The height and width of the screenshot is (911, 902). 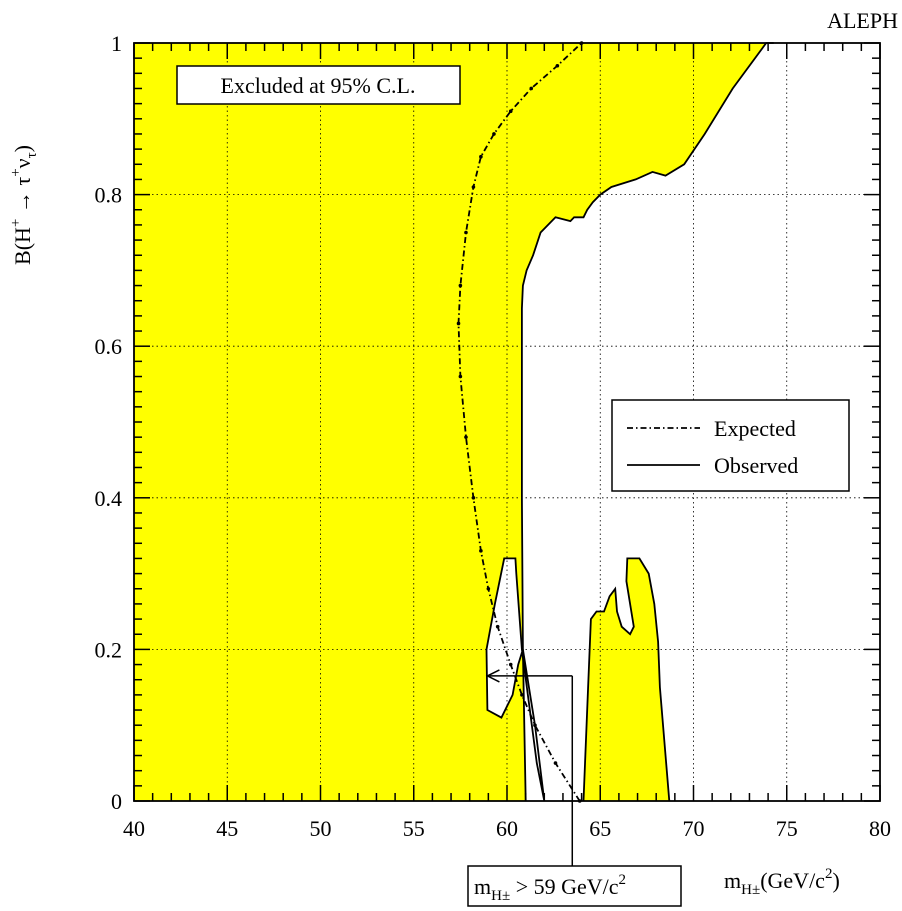 I want to click on x-tick-label: 40, so click(x=134, y=828).